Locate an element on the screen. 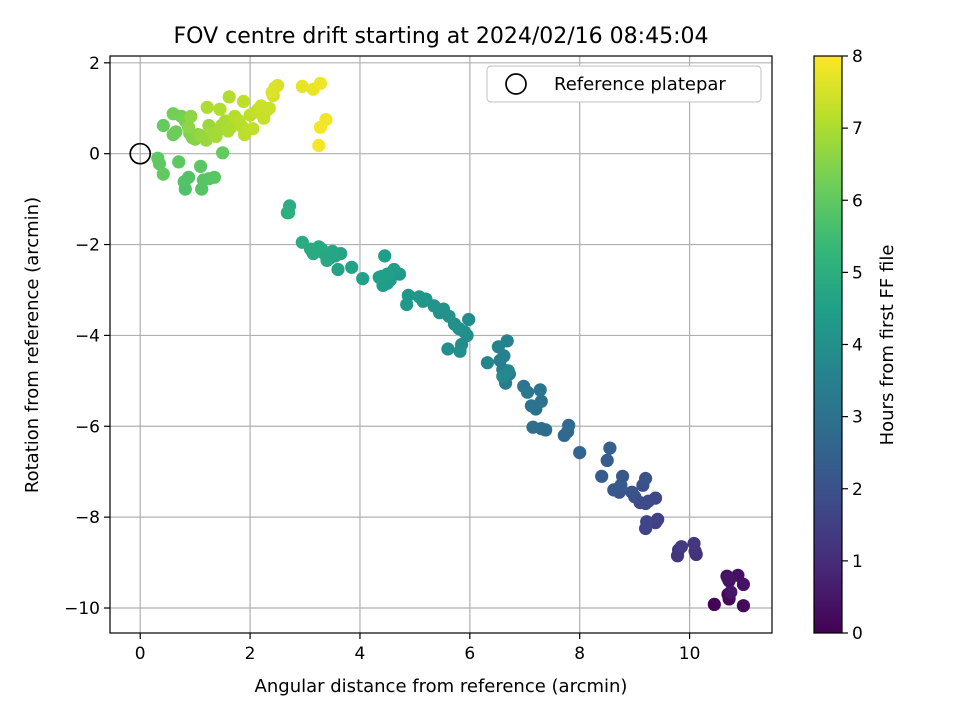 This screenshot has height=720, width=960. colorbar-tick-label: 1 is located at coordinates (857, 562).